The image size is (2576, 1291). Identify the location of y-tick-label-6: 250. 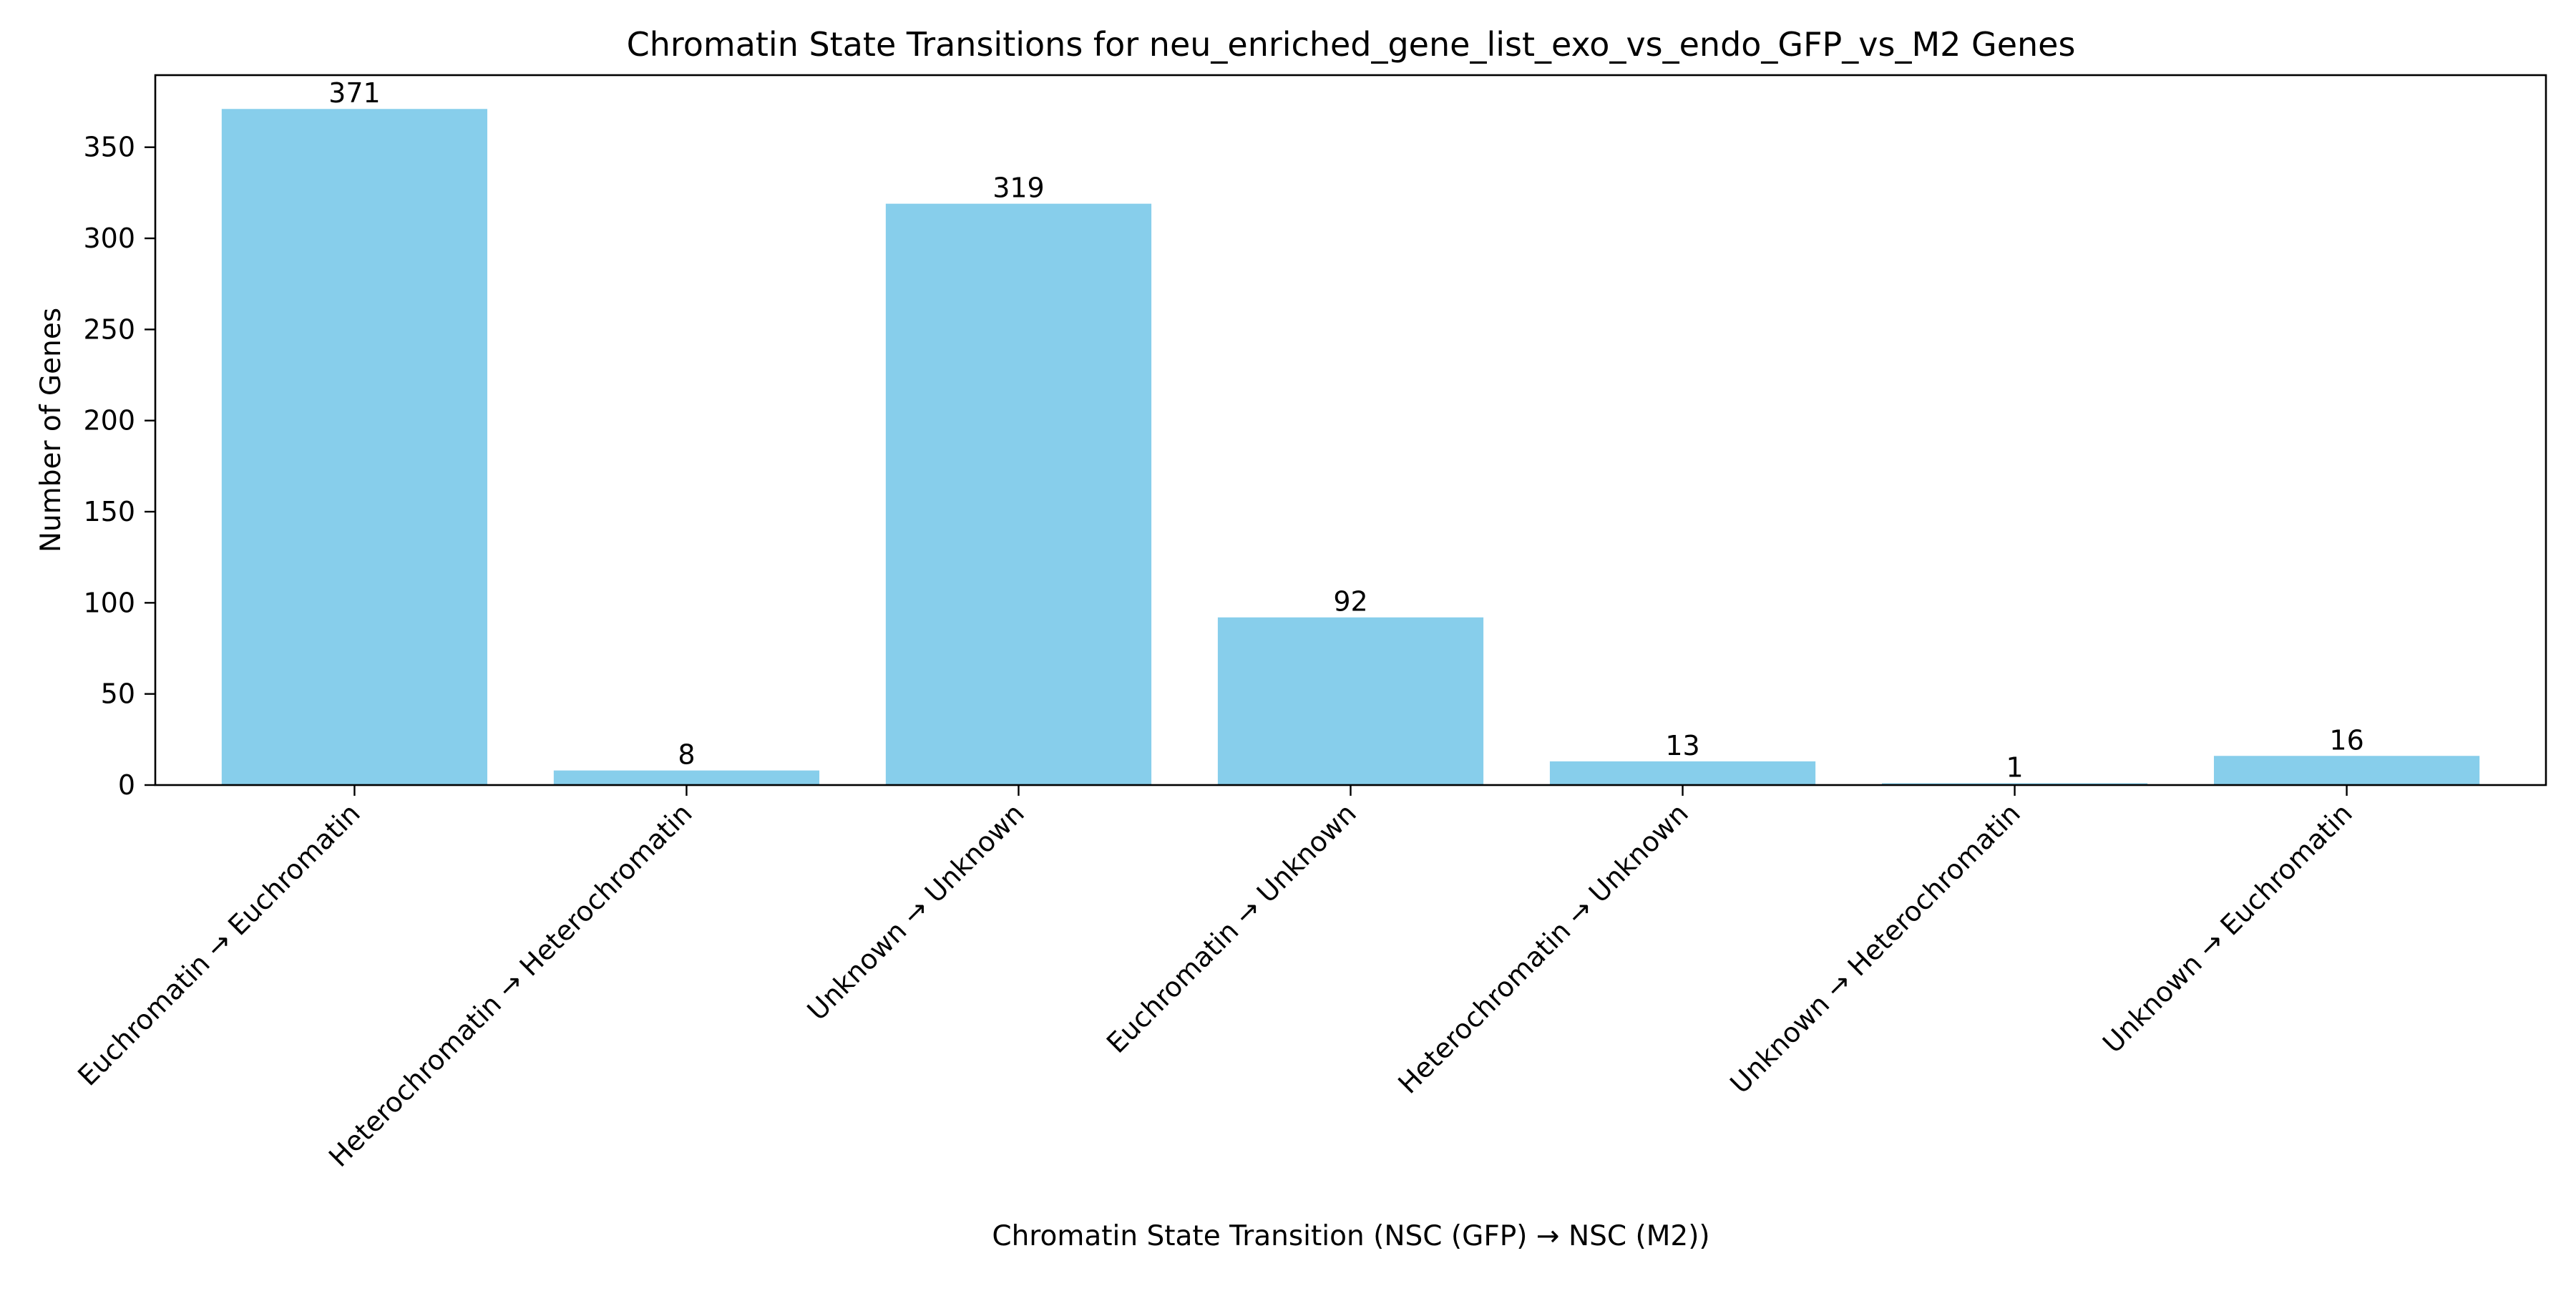
(109, 329).